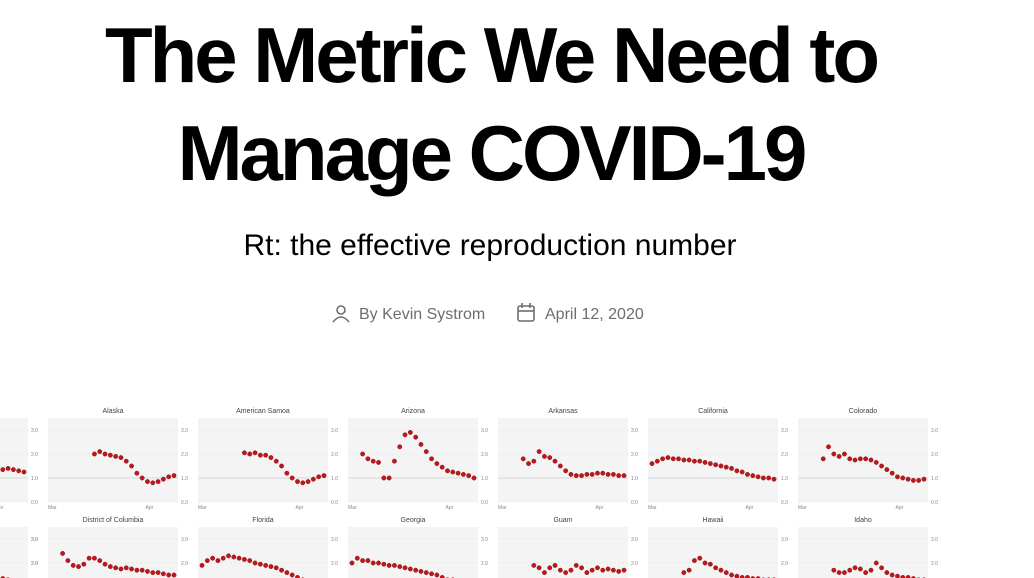 The image size is (1034, 578). Describe the element at coordinates (491, 55) in the screenshot. I see `title-line: The Metric We Need to` at that location.